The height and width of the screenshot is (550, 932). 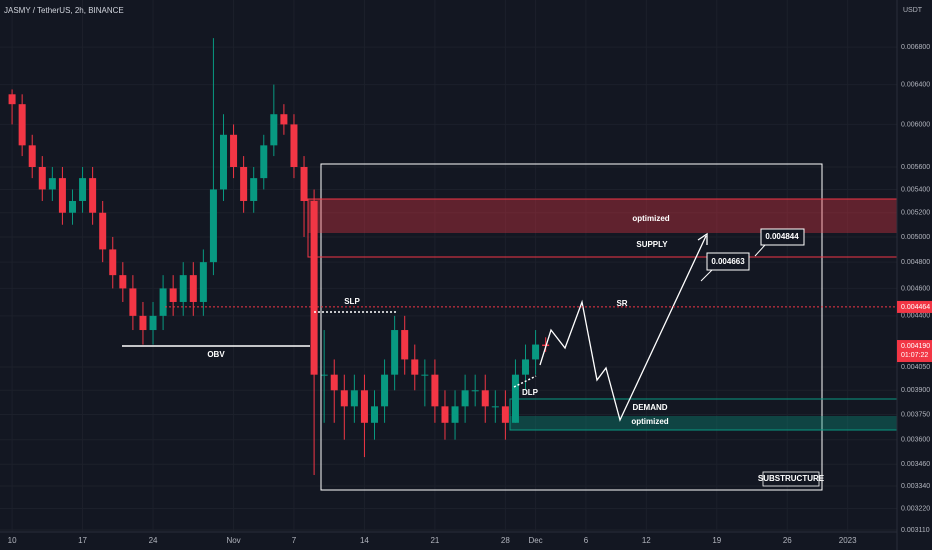 I want to click on callout-text: 0.004663, so click(x=728, y=261).